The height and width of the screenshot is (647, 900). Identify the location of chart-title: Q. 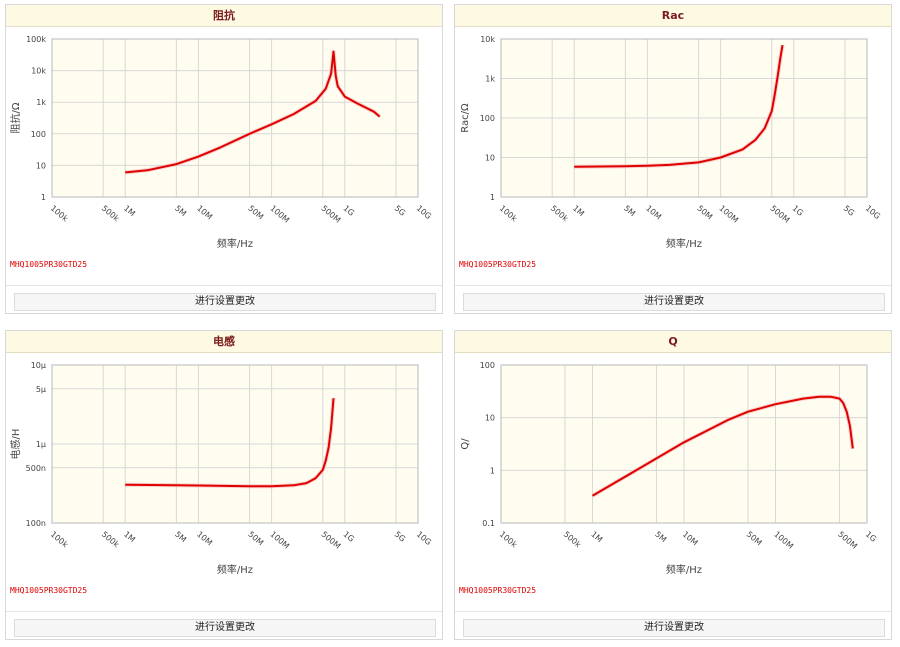
(673, 342).